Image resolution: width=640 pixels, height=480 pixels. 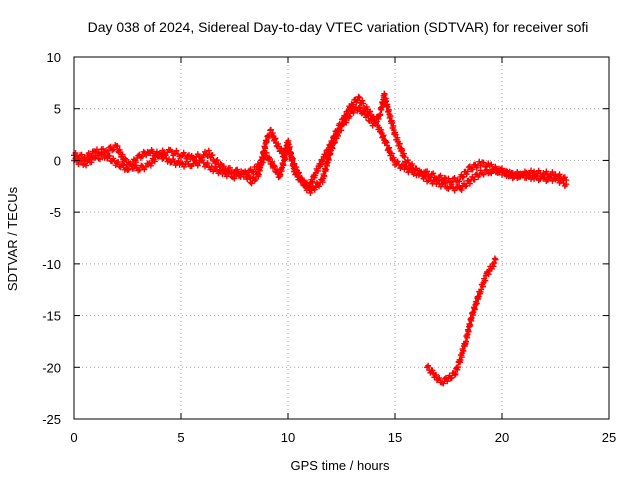 What do you see at coordinates (51, 367) in the screenshot?
I see `y-tick-label: -20` at bounding box center [51, 367].